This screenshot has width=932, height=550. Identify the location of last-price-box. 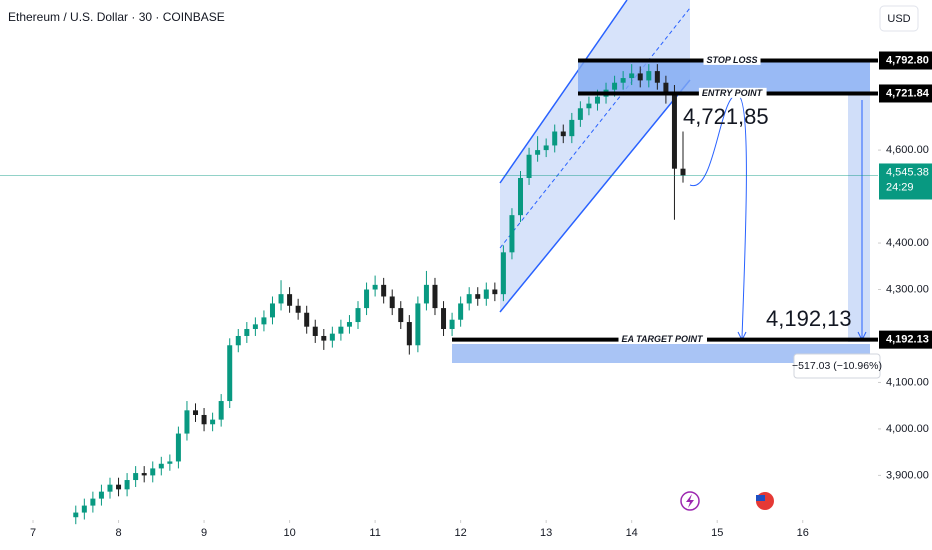
(905, 181).